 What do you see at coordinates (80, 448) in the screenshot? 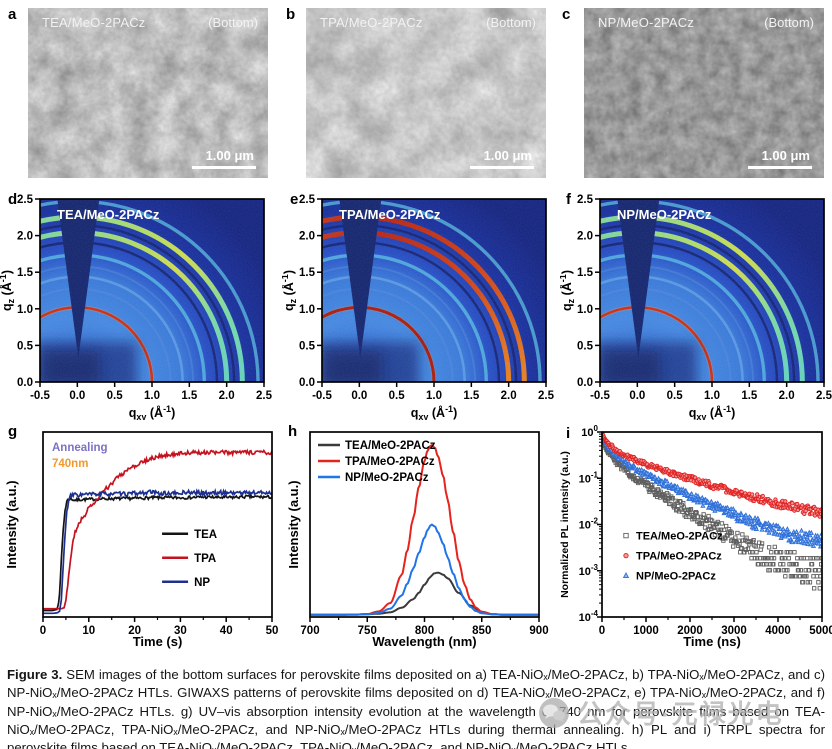
I see `svg-text: Annealing` at bounding box center [80, 448].